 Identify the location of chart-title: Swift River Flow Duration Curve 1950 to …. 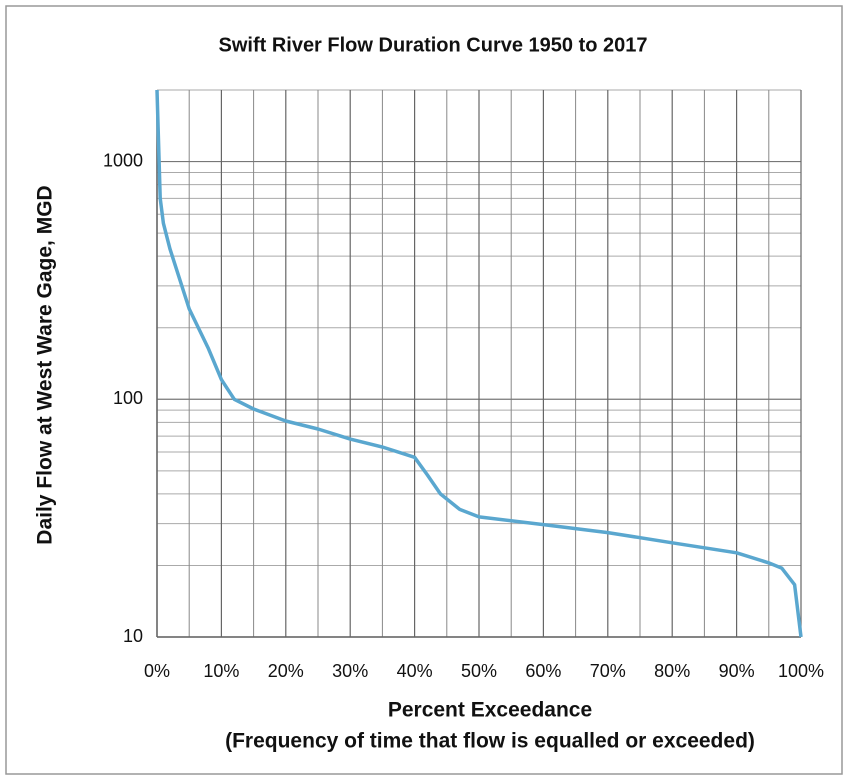
(432, 45).